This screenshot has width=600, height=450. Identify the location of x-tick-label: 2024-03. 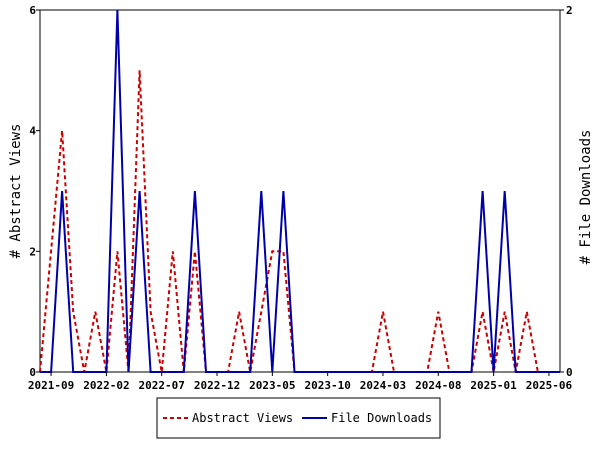
(383, 385).